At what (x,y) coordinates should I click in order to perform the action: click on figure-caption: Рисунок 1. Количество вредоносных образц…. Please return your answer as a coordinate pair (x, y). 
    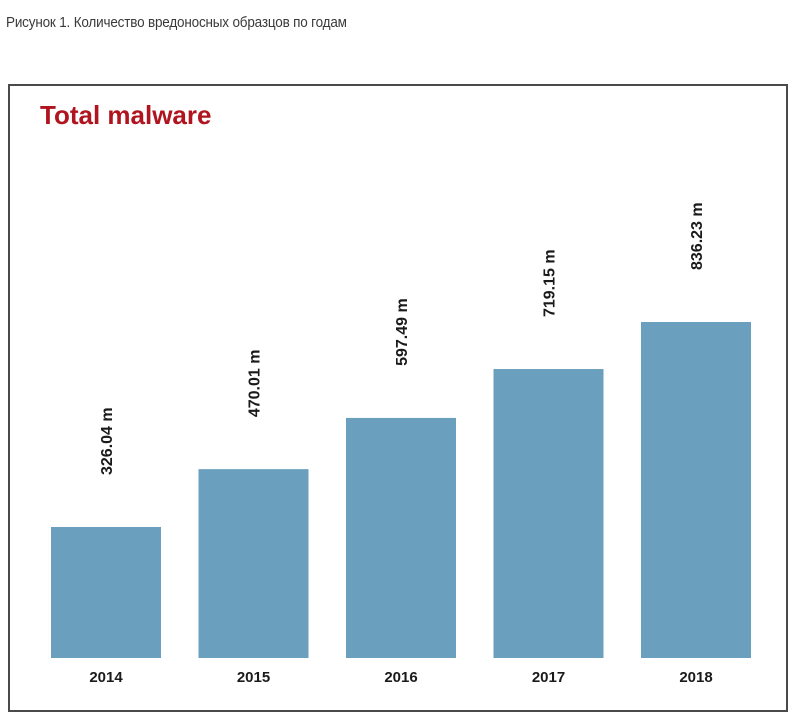
    Looking at the image, I should click on (176, 22).